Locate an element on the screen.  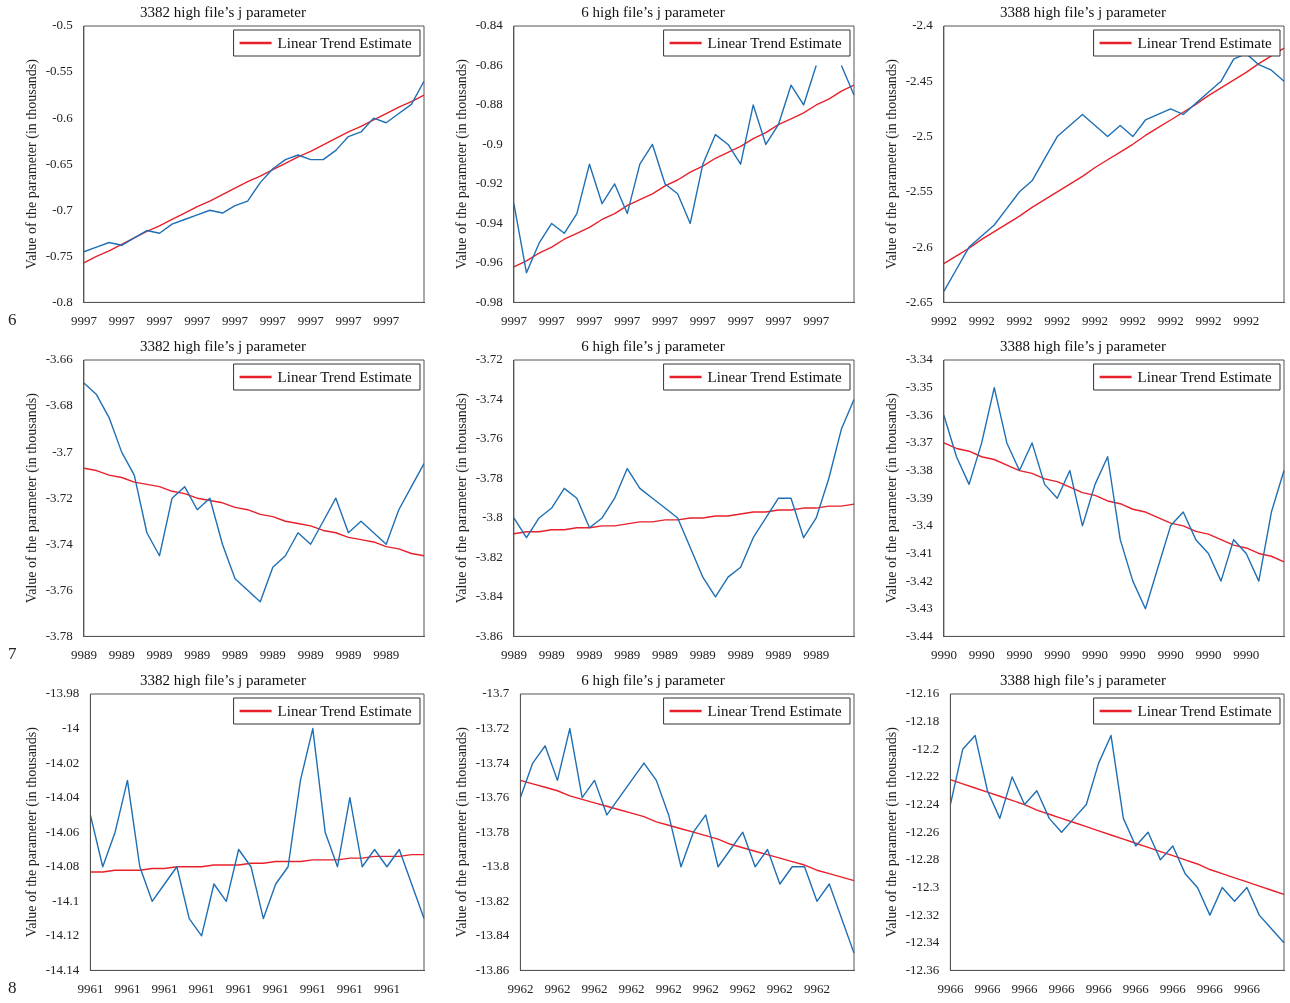
y-tick-label: -12.16 is located at coordinates (922, 693).